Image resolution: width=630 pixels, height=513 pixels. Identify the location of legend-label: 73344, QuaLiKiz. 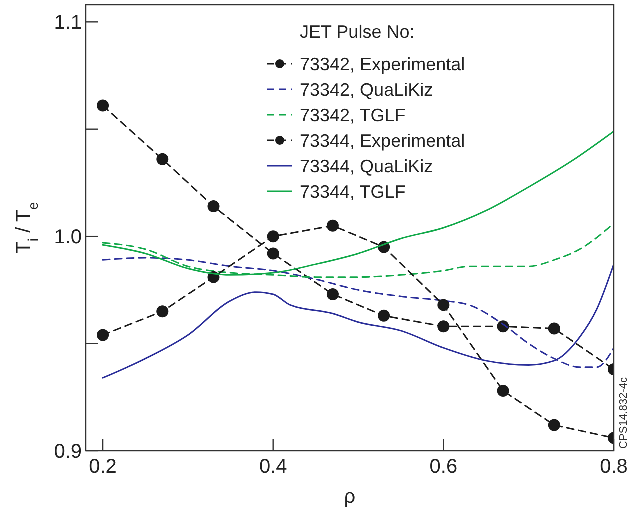
(367, 166).